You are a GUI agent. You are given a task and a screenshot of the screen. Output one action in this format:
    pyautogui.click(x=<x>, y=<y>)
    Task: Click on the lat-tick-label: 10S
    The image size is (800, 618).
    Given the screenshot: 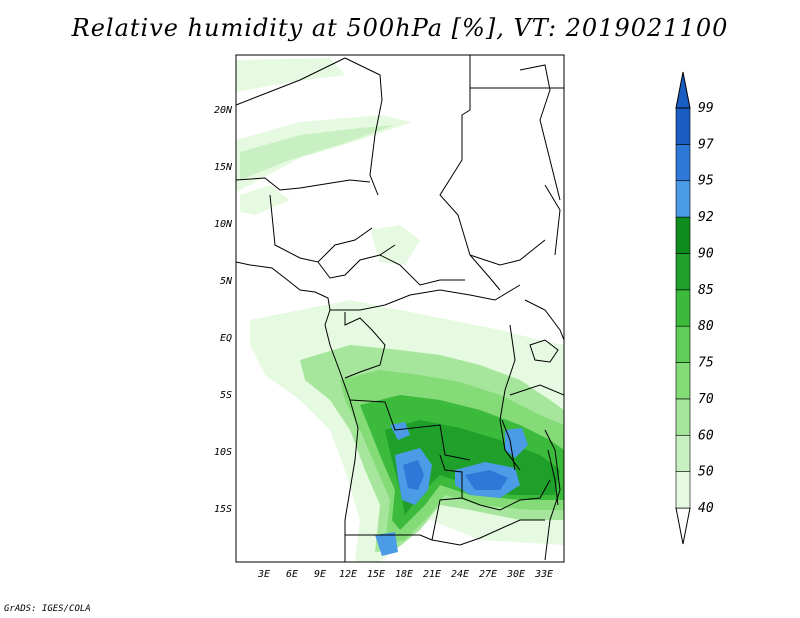 What is the action you would take?
    pyautogui.click(x=223, y=452)
    